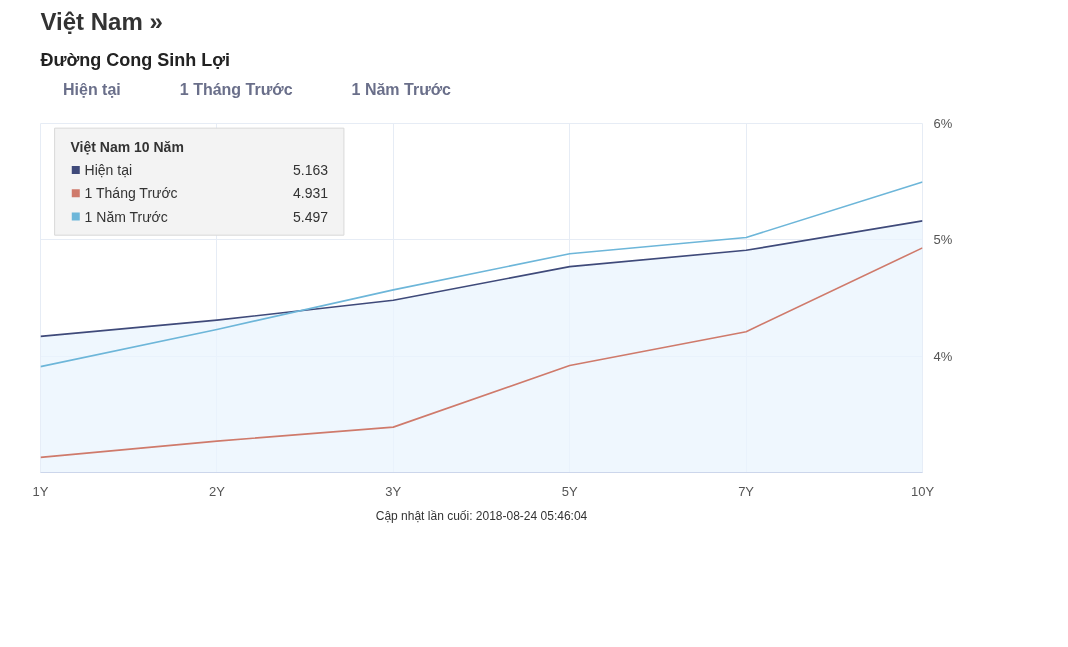 The image size is (1068, 647). I want to click on annotation: 5.163, so click(311, 170).